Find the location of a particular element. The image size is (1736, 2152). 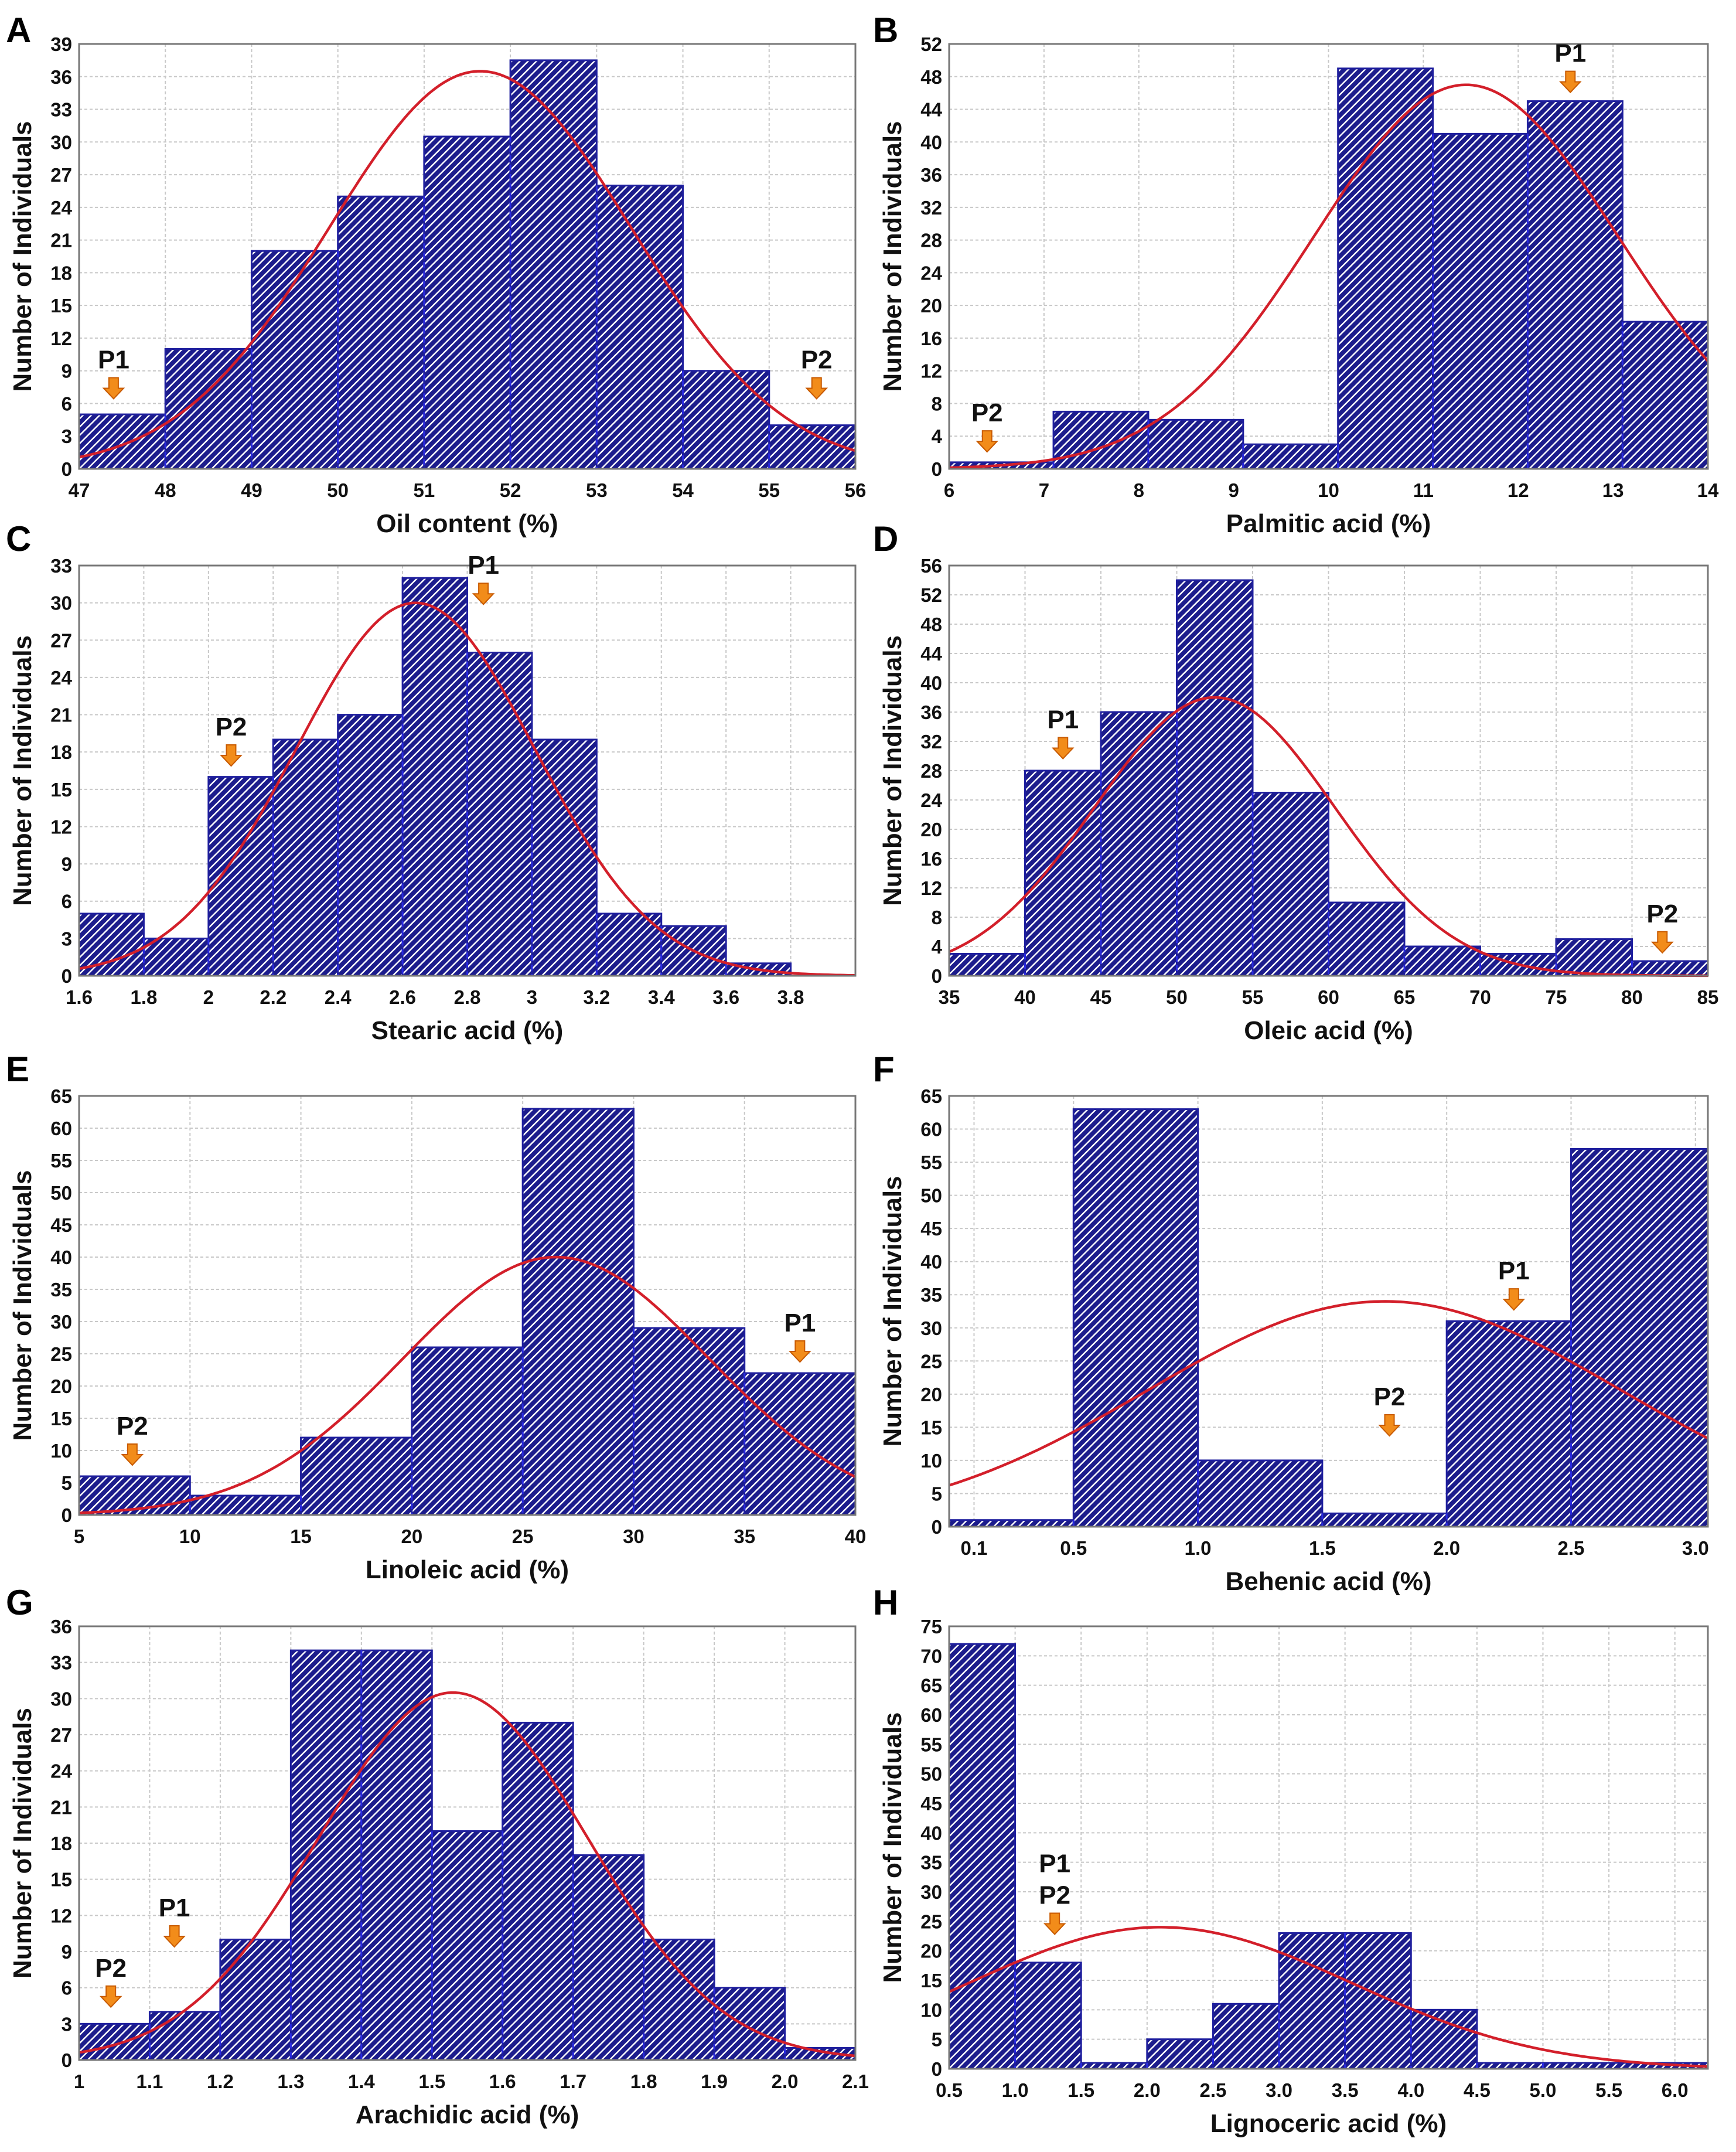

y-tick-label: 6 is located at coordinates (67, 1988).